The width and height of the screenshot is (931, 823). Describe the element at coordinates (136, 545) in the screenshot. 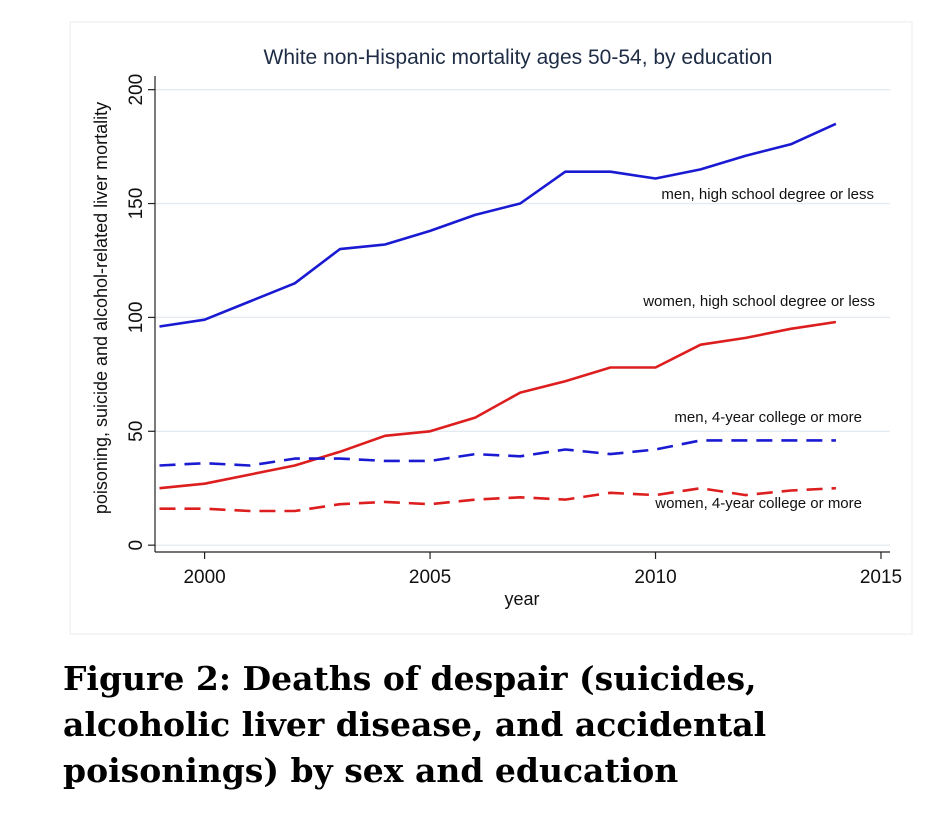

I see `y-tick-label-0: 0` at that location.